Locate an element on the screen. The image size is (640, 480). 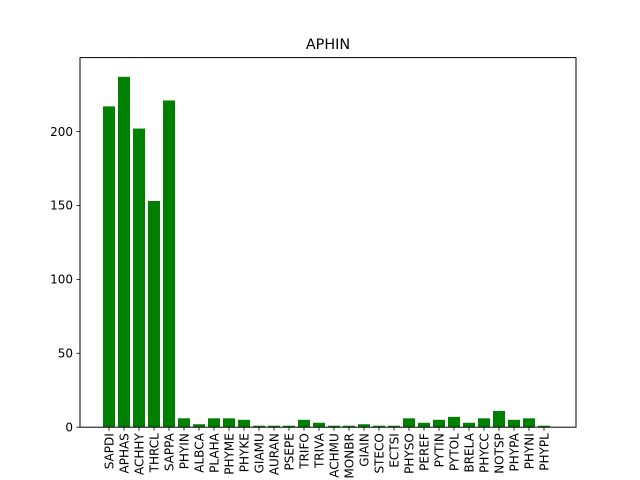
bar-peref is located at coordinates (424, 425).